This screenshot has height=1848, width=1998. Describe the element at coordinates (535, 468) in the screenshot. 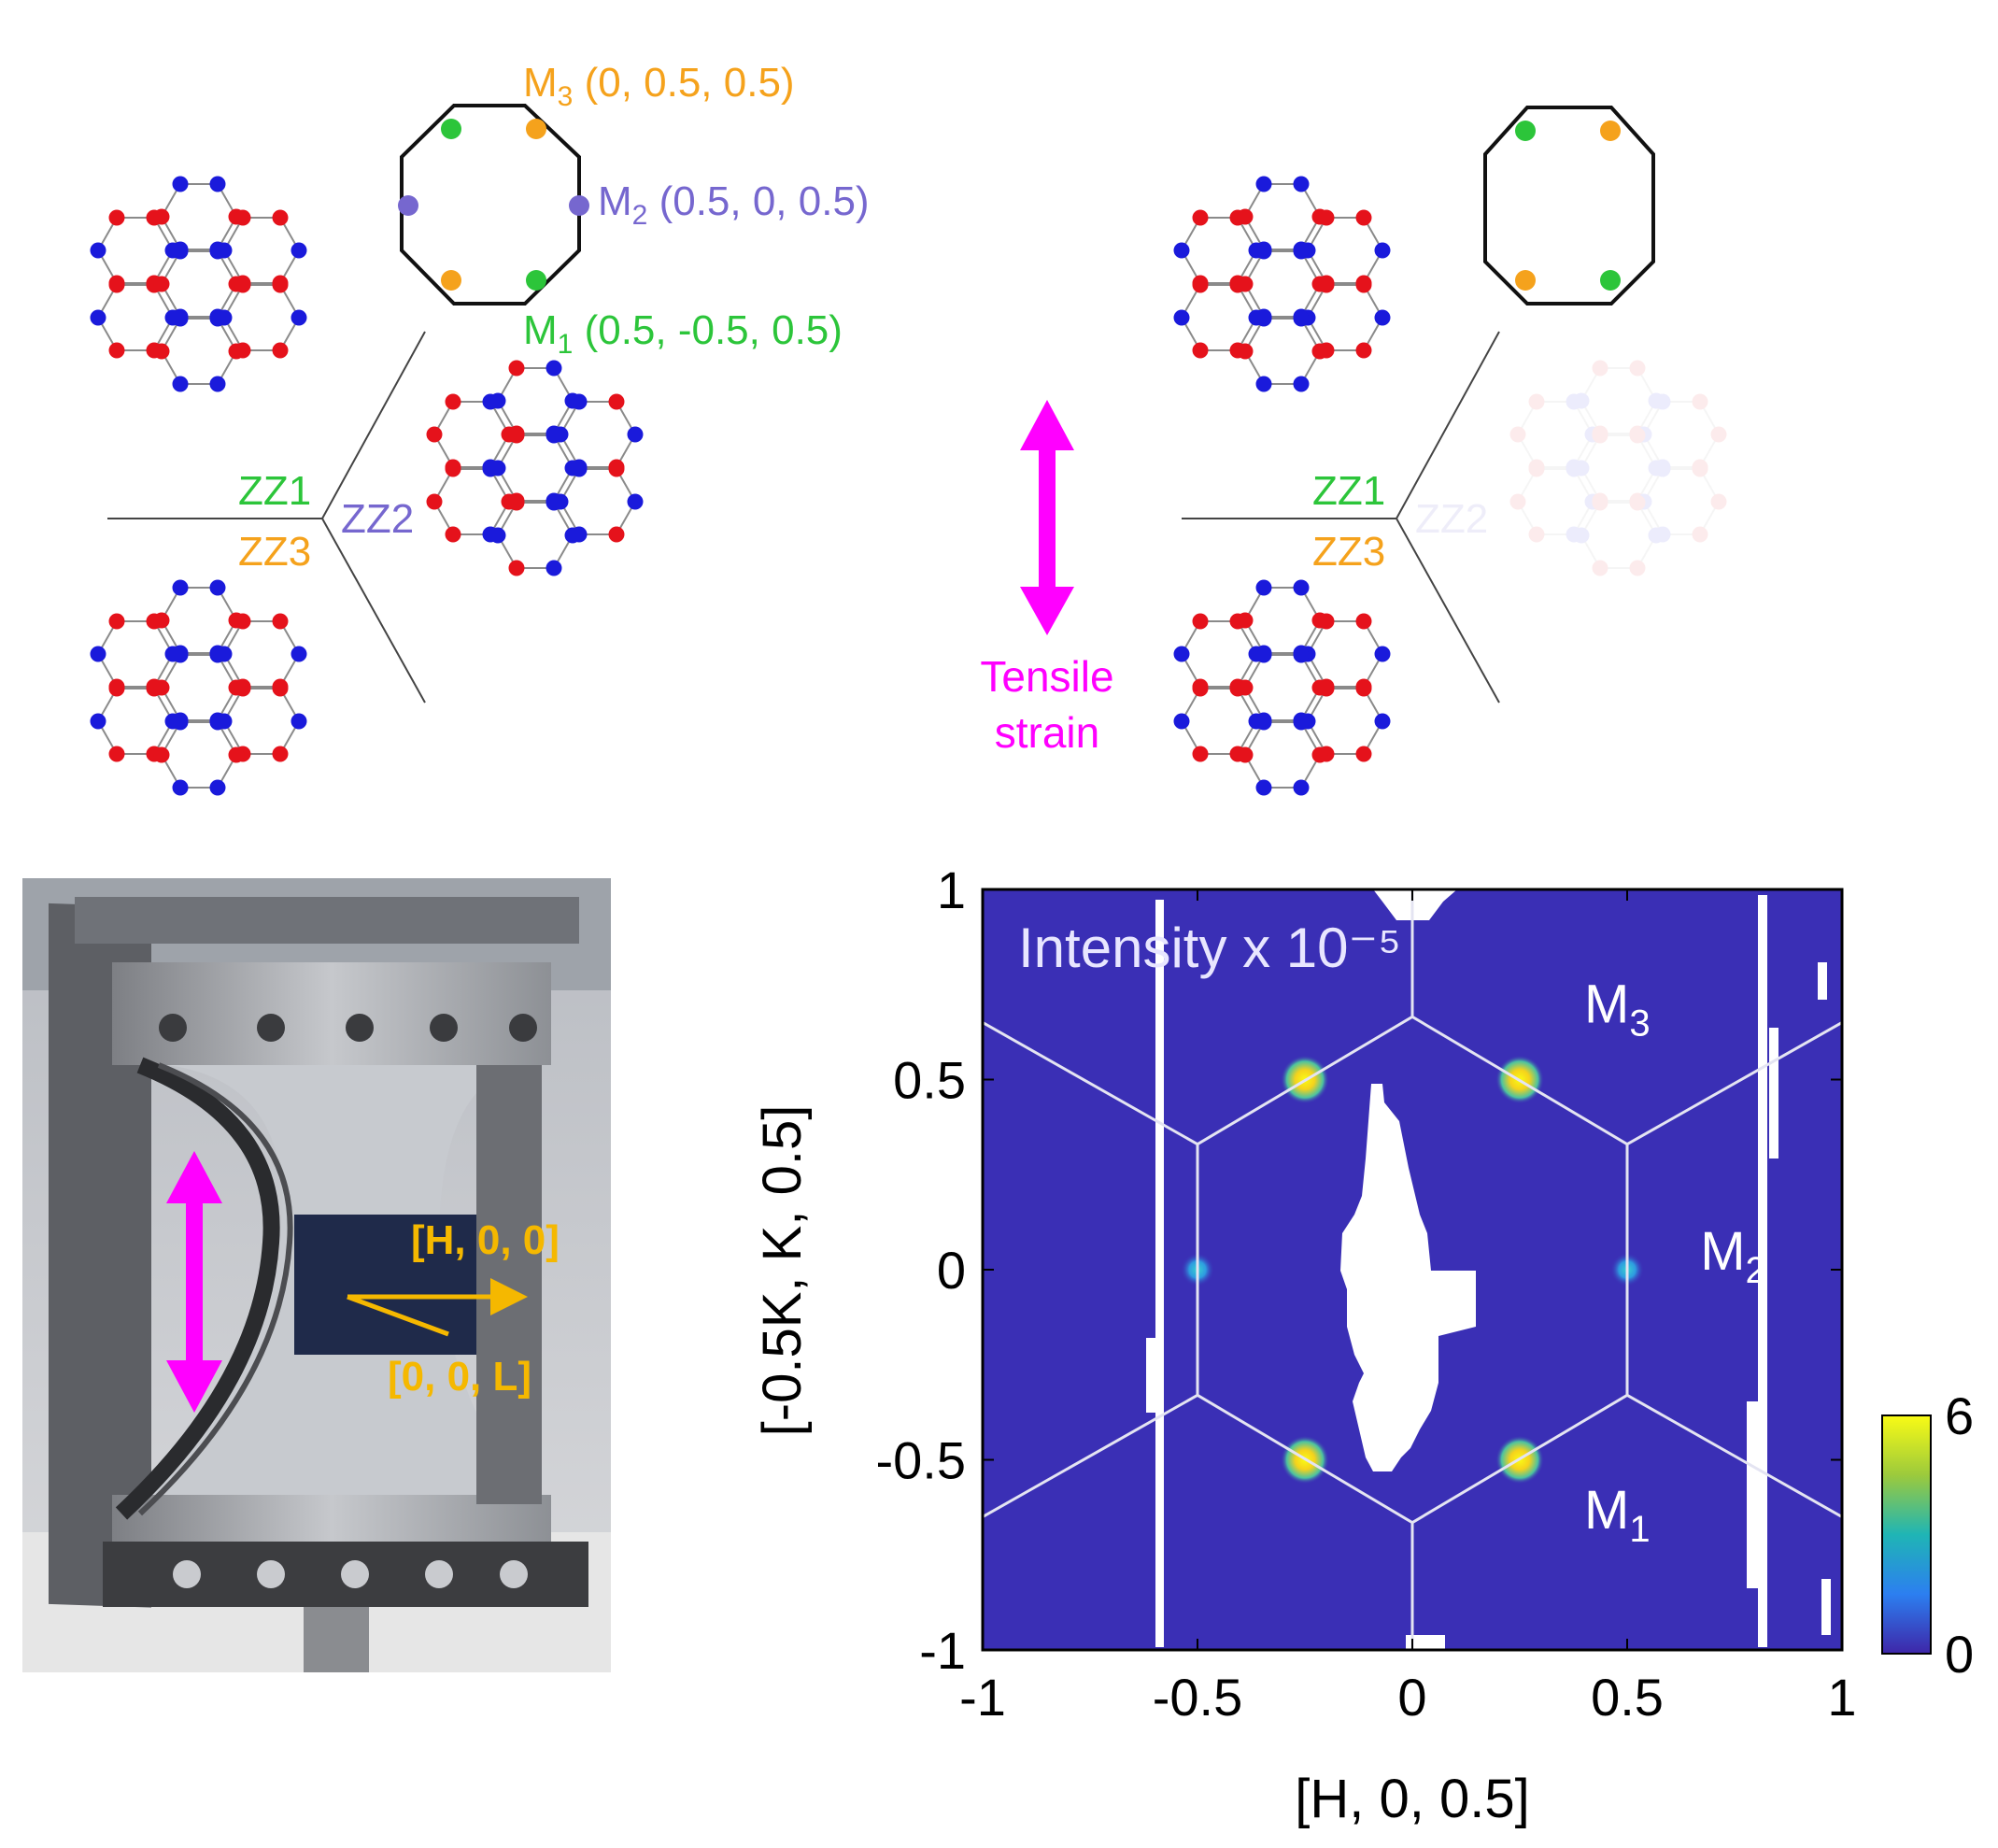

I see `honeycomb-domain-zz2` at that location.